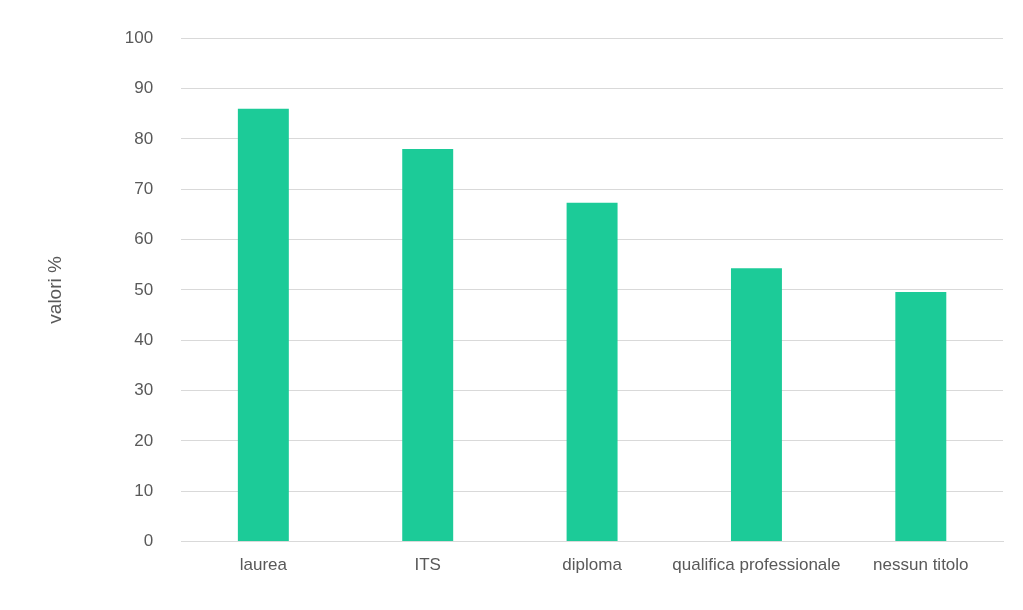 This screenshot has width=1023, height=610. What do you see at coordinates (144, 289) in the screenshot?
I see `y-tick-label: 50` at bounding box center [144, 289].